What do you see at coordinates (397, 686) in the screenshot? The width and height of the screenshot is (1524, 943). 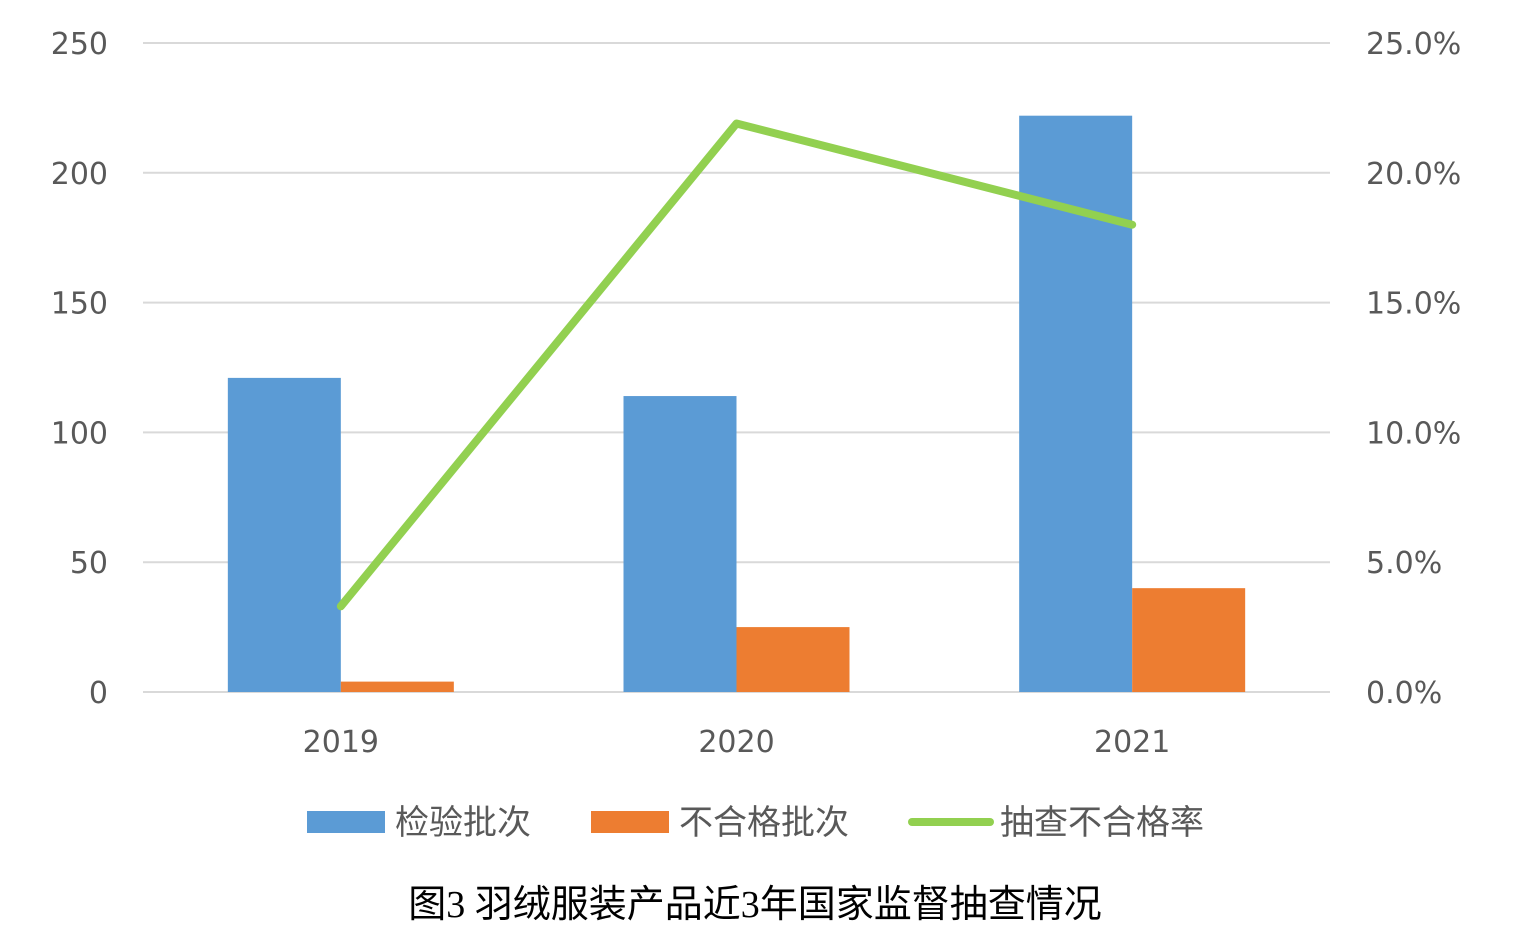 I see `bar-failed-2019` at bounding box center [397, 686].